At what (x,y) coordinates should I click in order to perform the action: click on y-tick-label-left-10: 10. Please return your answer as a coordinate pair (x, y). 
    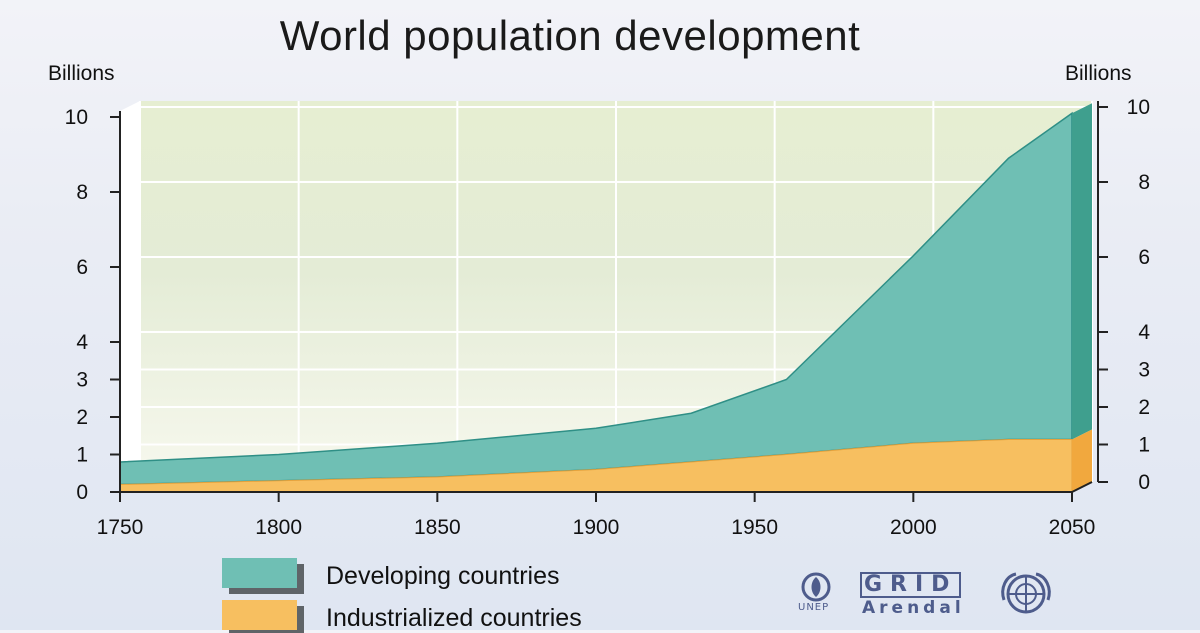
    Looking at the image, I should click on (76, 117).